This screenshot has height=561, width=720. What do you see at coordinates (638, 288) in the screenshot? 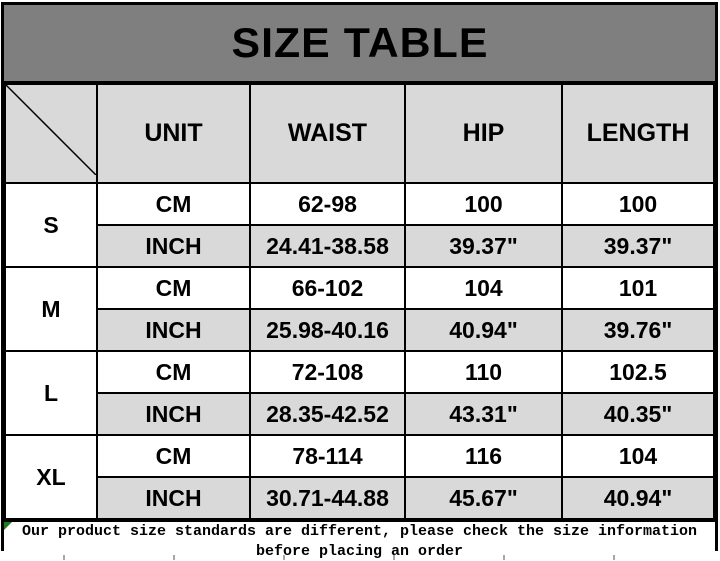
I see `cell-m-cm-length: 101` at bounding box center [638, 288].